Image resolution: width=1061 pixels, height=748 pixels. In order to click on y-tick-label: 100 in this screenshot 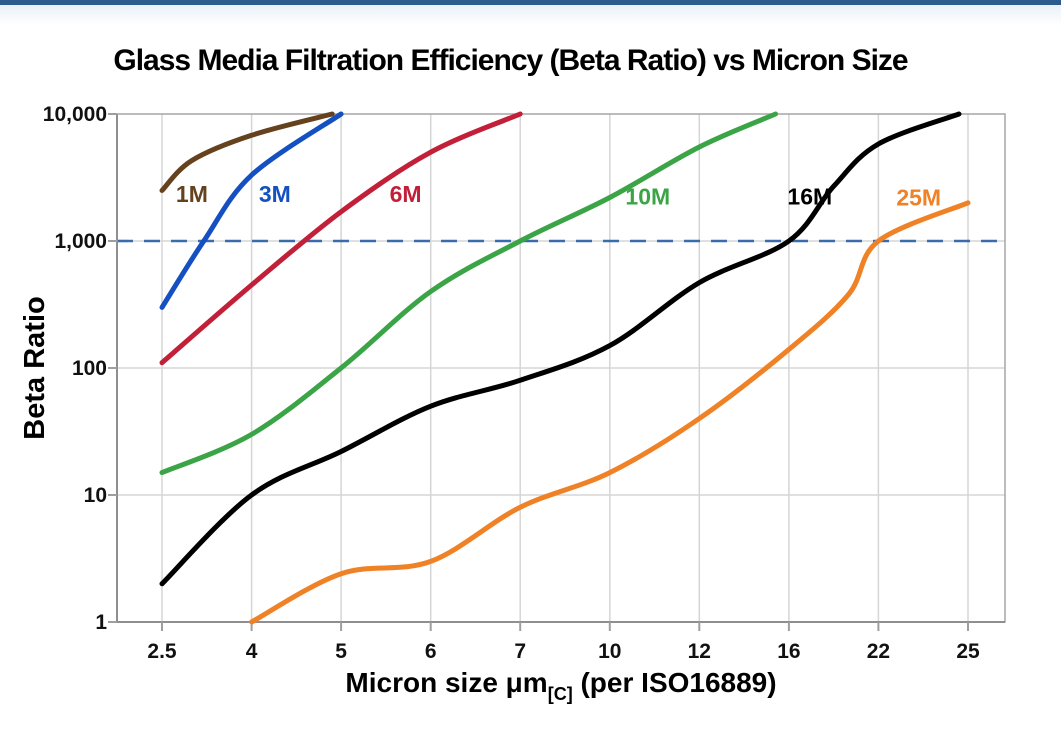, I will do `click(89, 368)`.